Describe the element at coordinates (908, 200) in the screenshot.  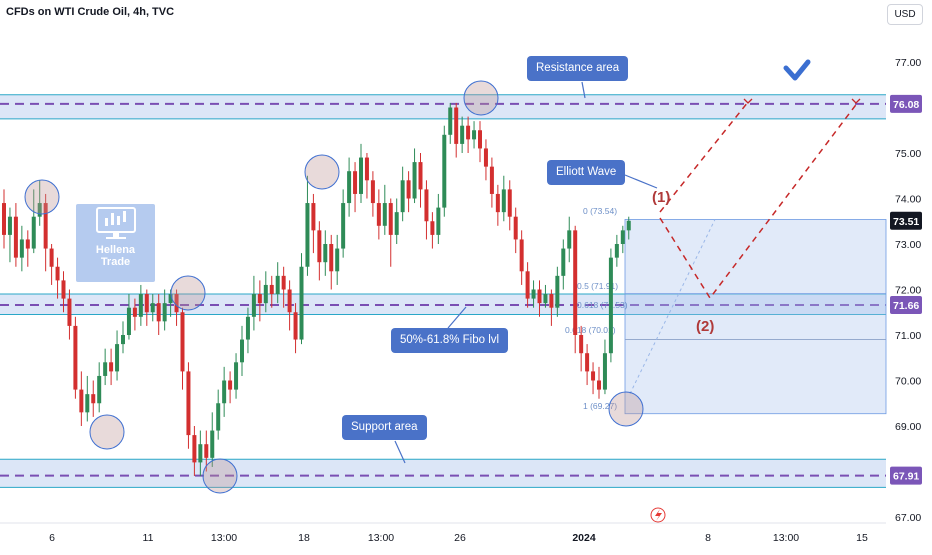
I see `y-tick-label: 74.00` at that location.